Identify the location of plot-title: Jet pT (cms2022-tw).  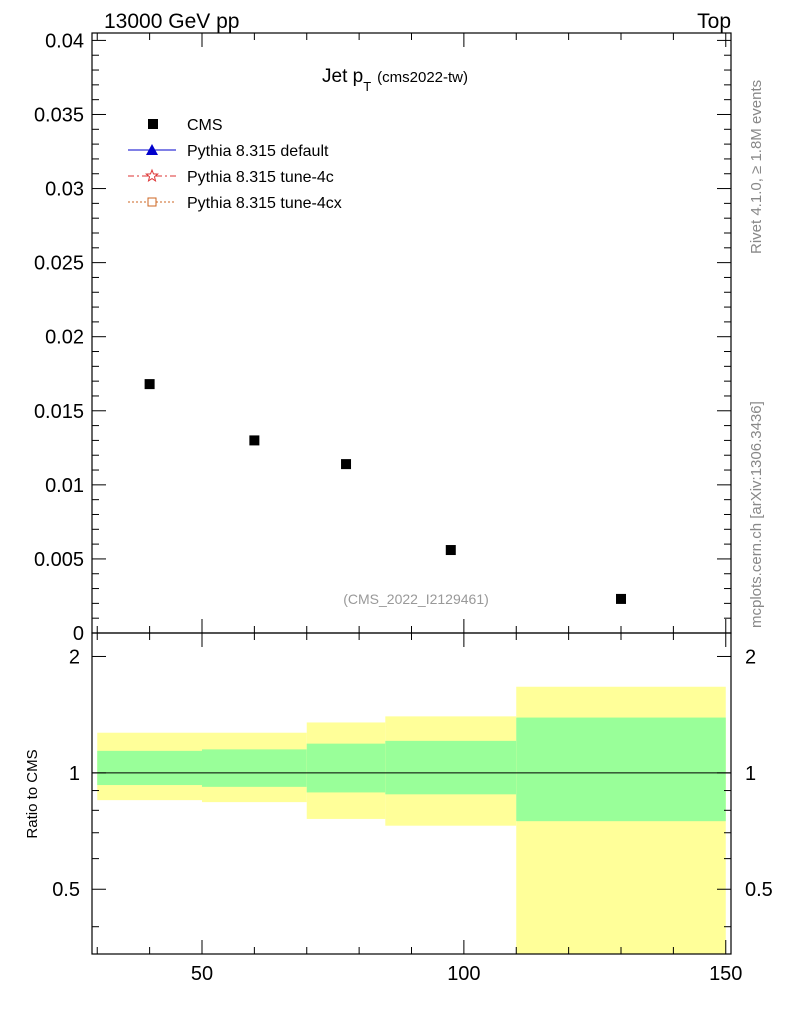
(395, 80).